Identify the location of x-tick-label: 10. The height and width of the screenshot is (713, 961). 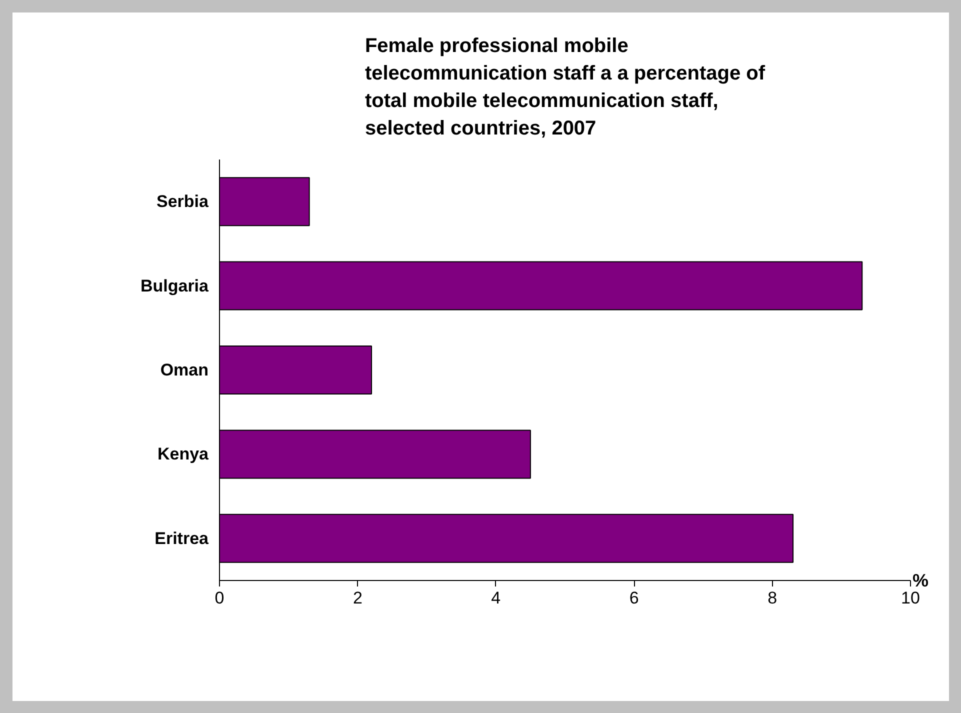
(910, 598).